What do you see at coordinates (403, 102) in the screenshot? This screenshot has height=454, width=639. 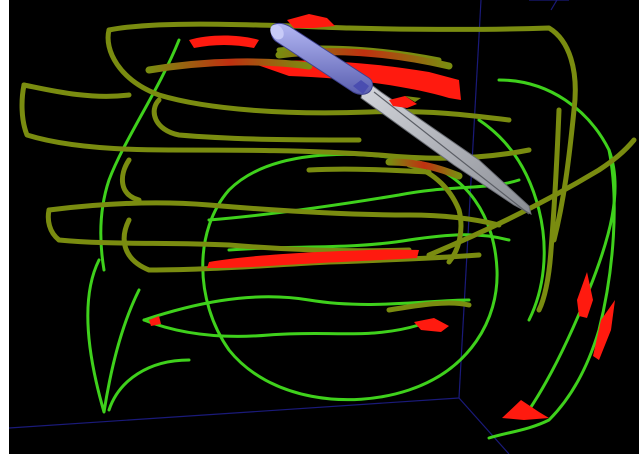 I see `trajectory-red-near-instrument` at bounding box center [403, 102].